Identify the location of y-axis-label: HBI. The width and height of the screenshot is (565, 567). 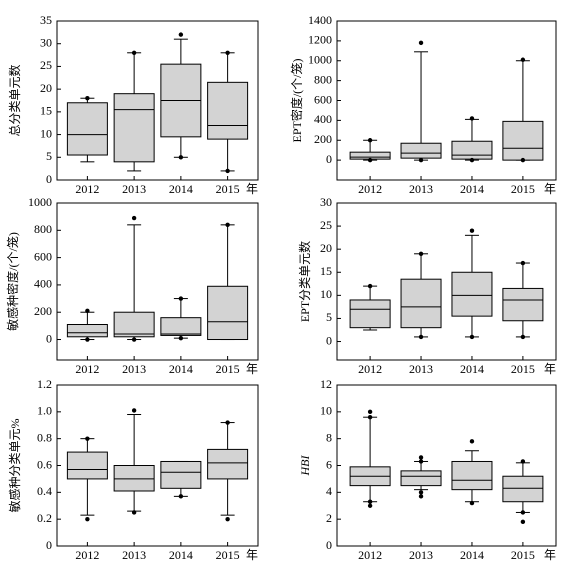
(305, 466).